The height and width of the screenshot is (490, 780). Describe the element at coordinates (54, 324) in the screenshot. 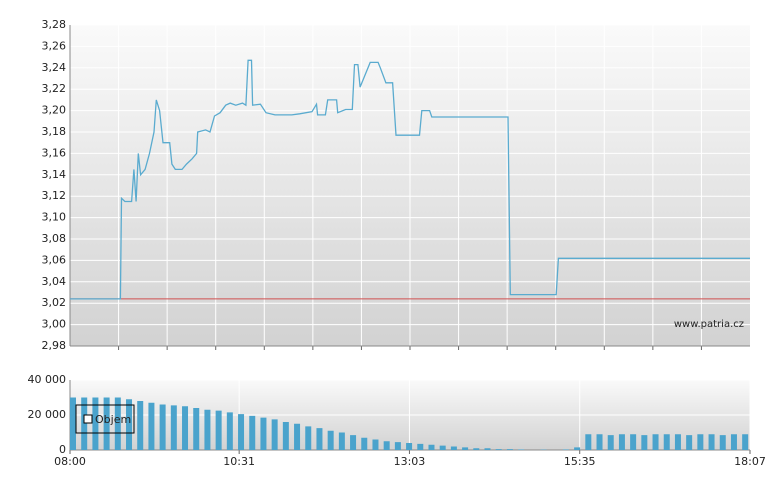

I see `y-tick-label: 3,00` at that location.